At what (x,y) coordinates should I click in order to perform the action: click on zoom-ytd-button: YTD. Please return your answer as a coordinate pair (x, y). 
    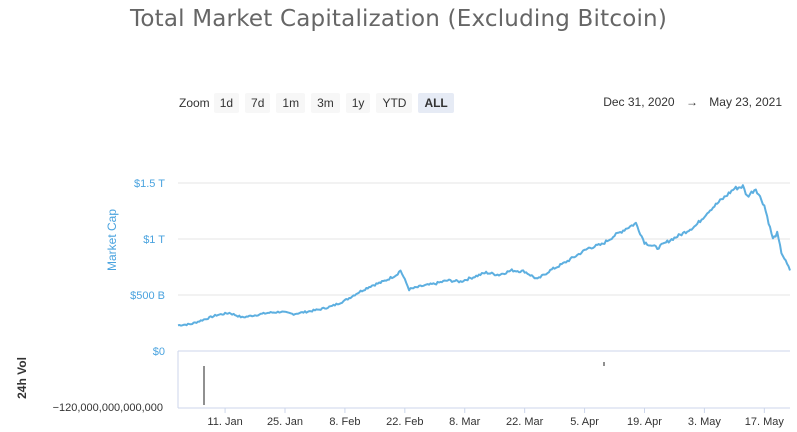
    Looking at the image, I should click on (394, 103).